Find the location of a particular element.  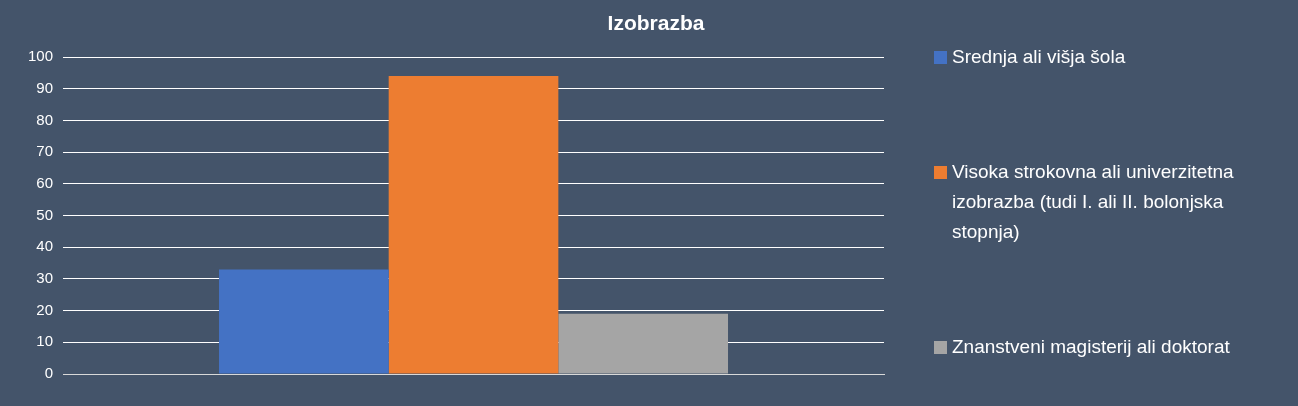

y-tick-label: 70 is located at coordinates (45, 151).